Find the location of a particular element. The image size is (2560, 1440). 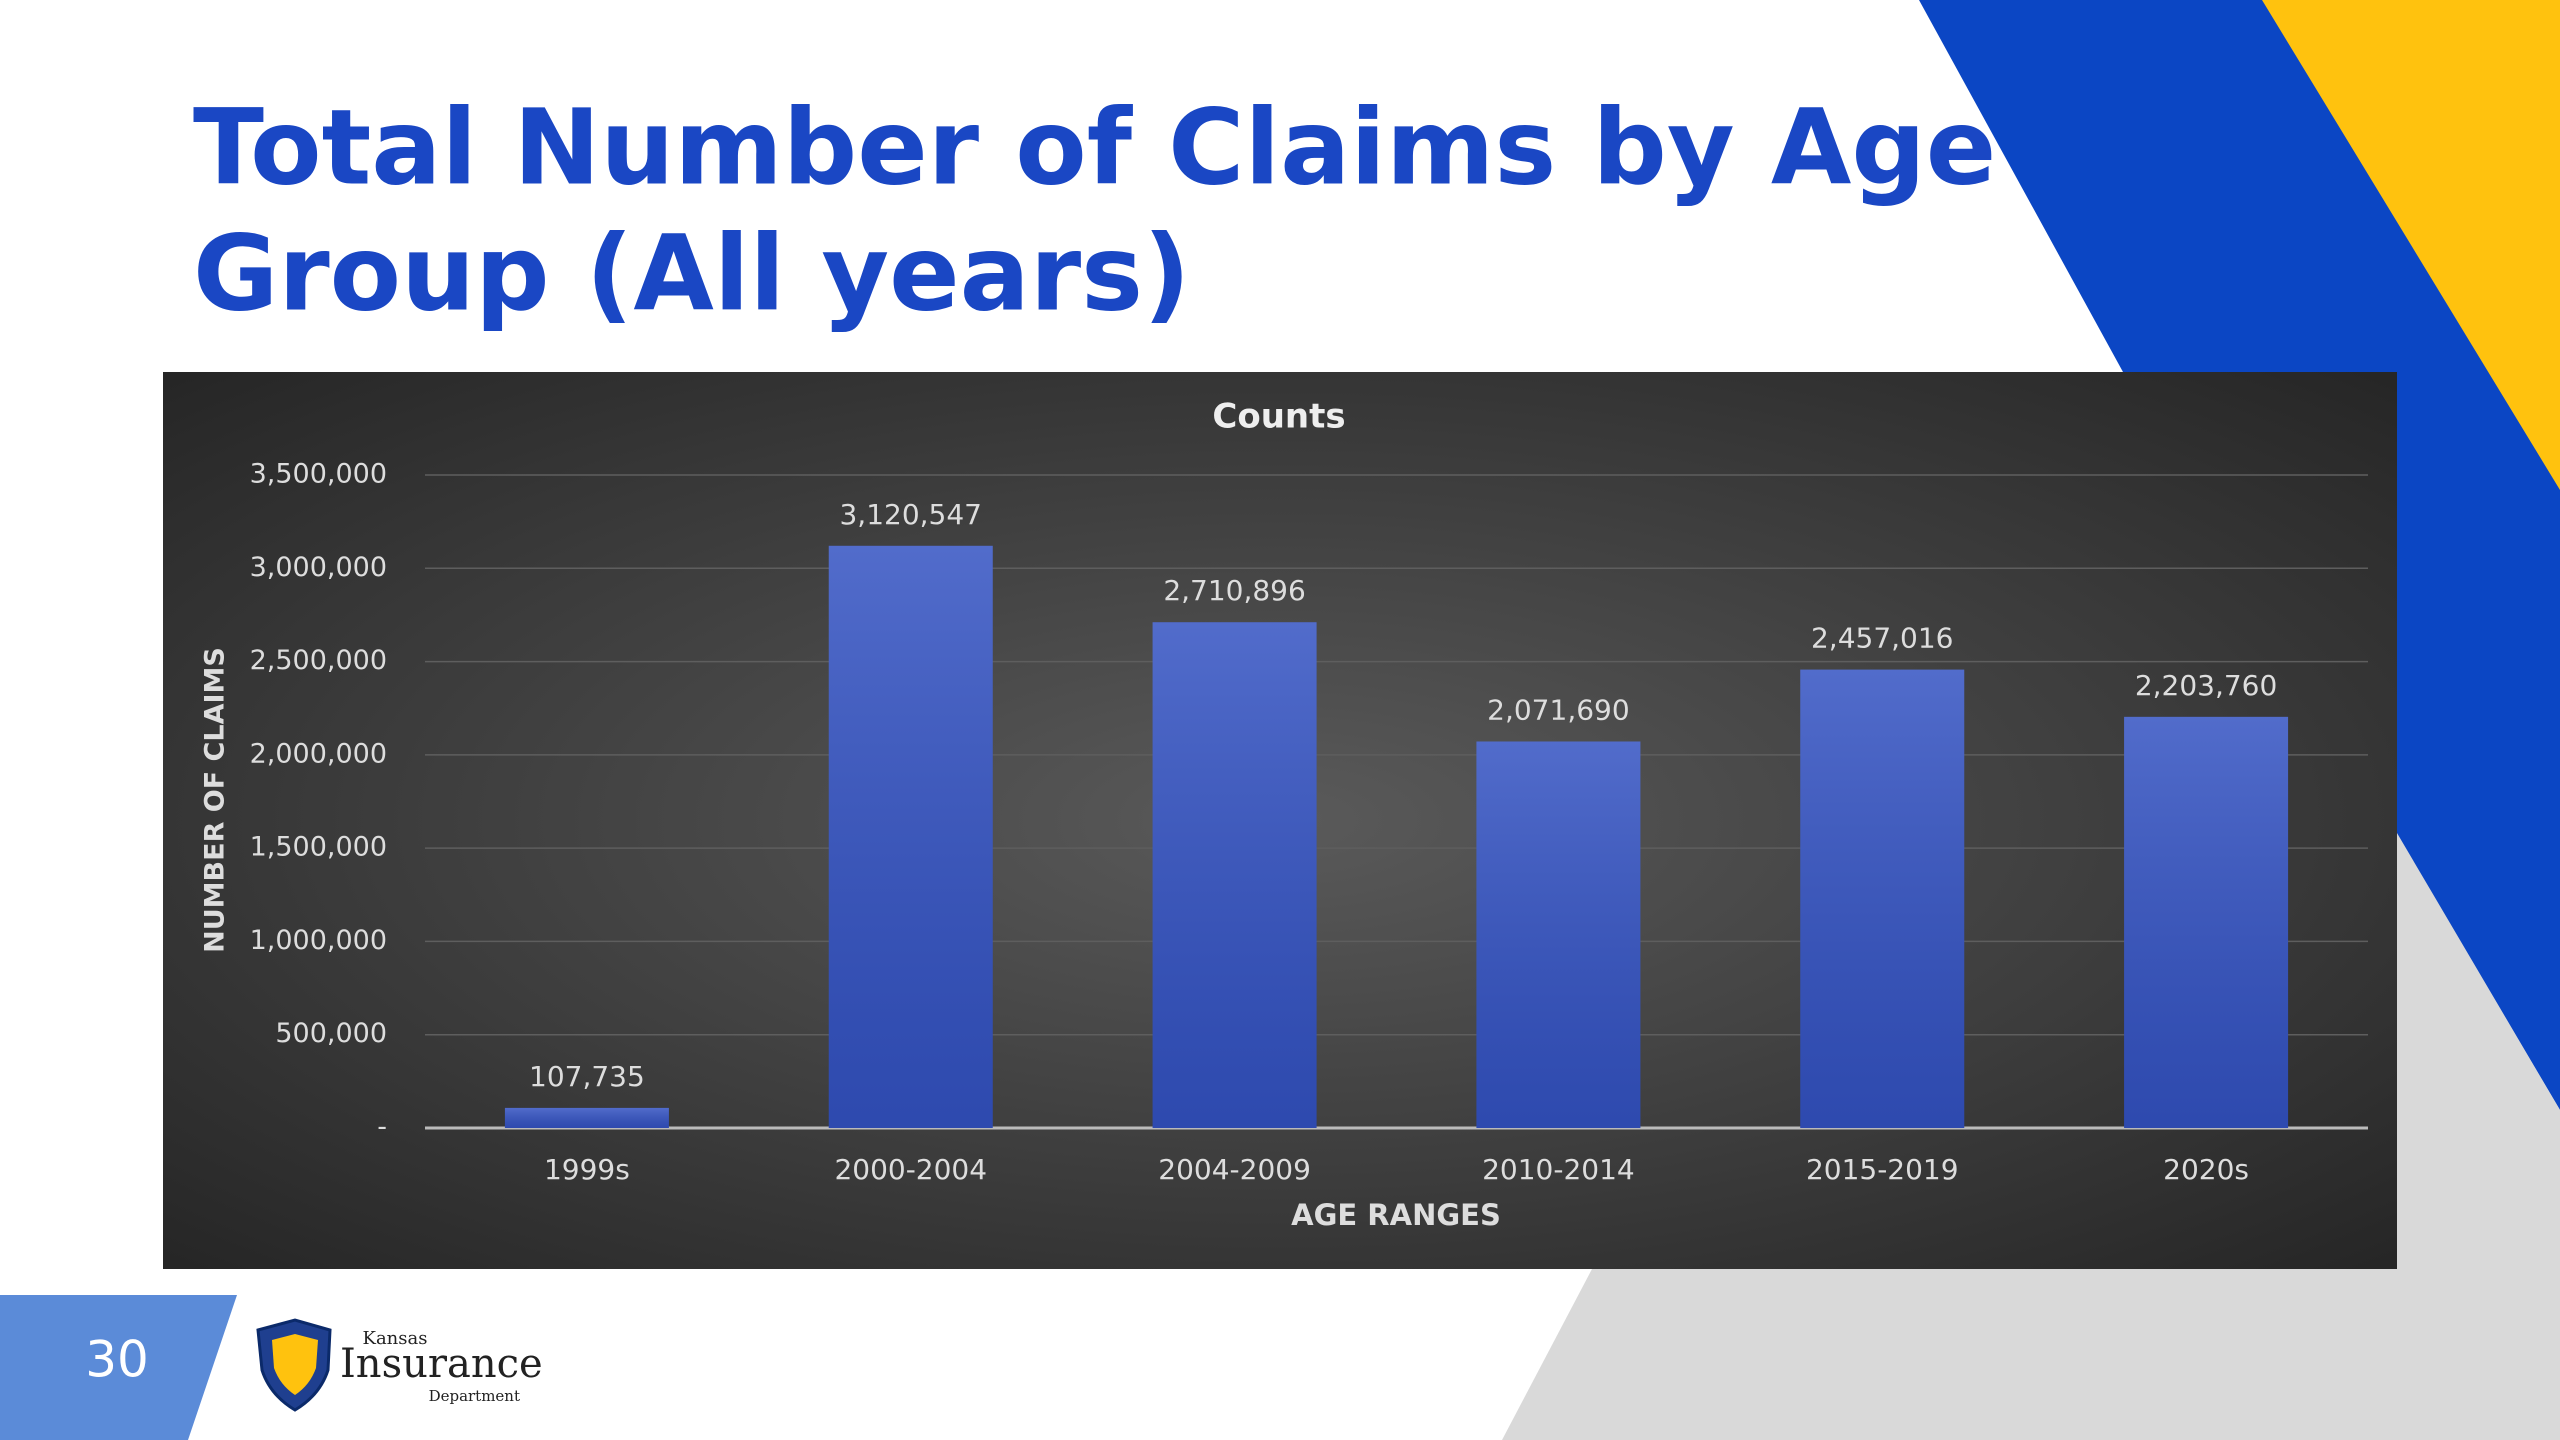

x-axis-label: AGE RANGES is located at coordinates (1396, 1215).